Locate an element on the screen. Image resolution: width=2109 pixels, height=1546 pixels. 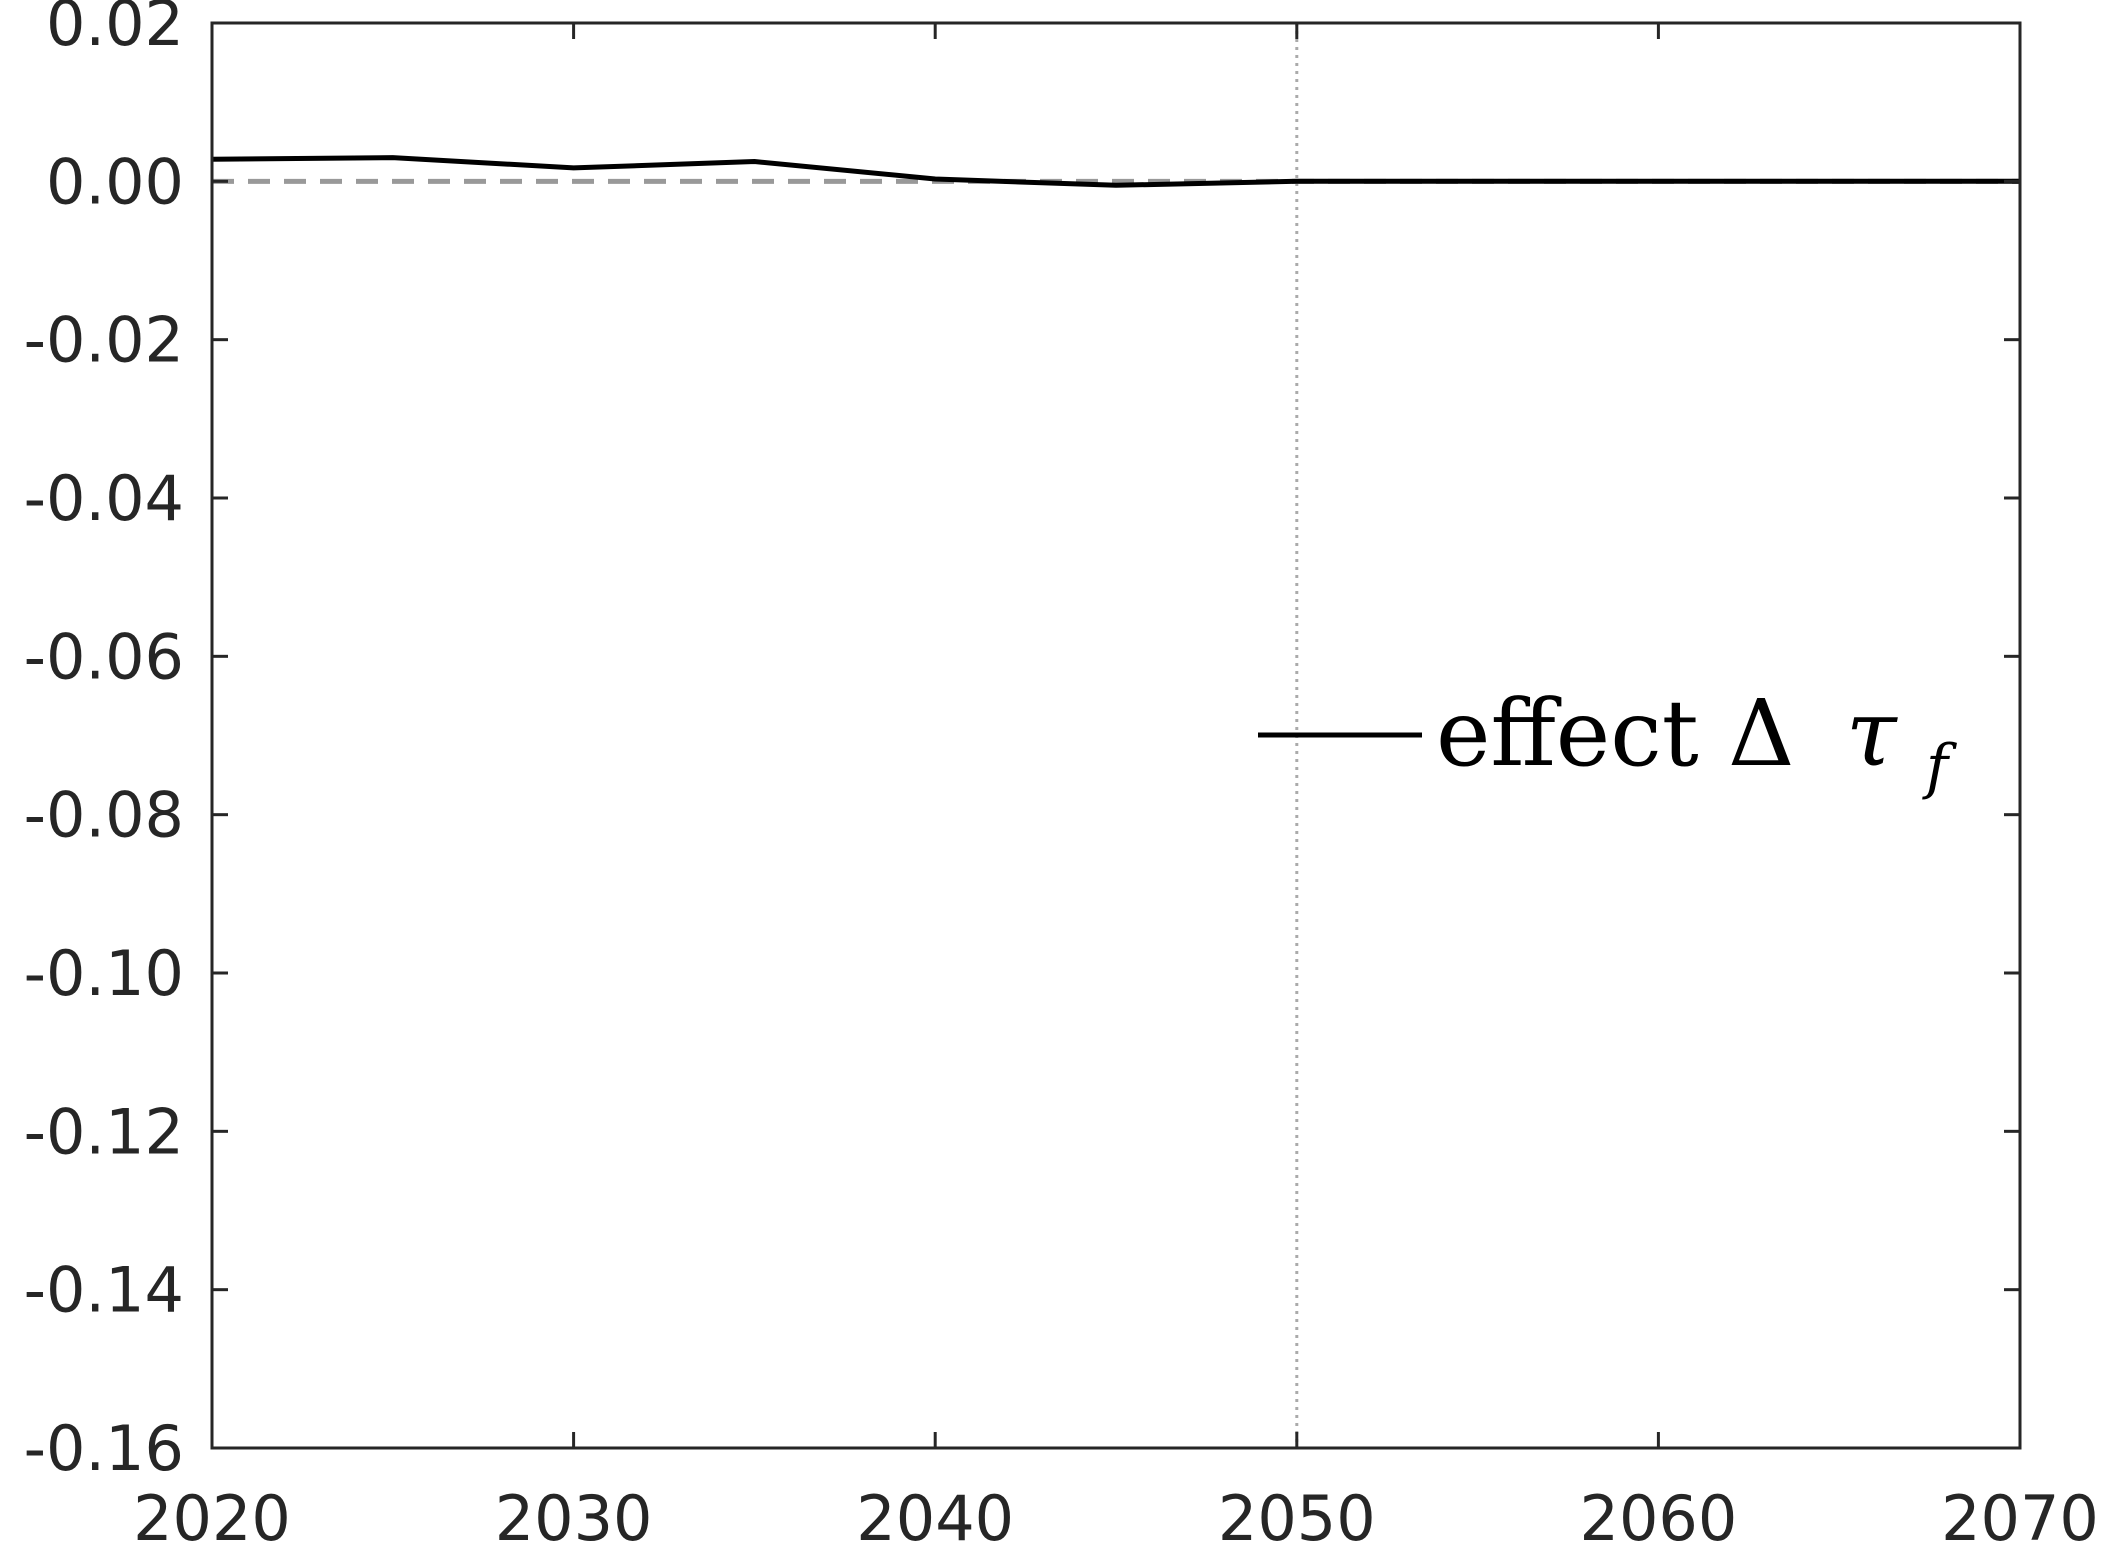
series-line is located at coordinates (1115, 171).